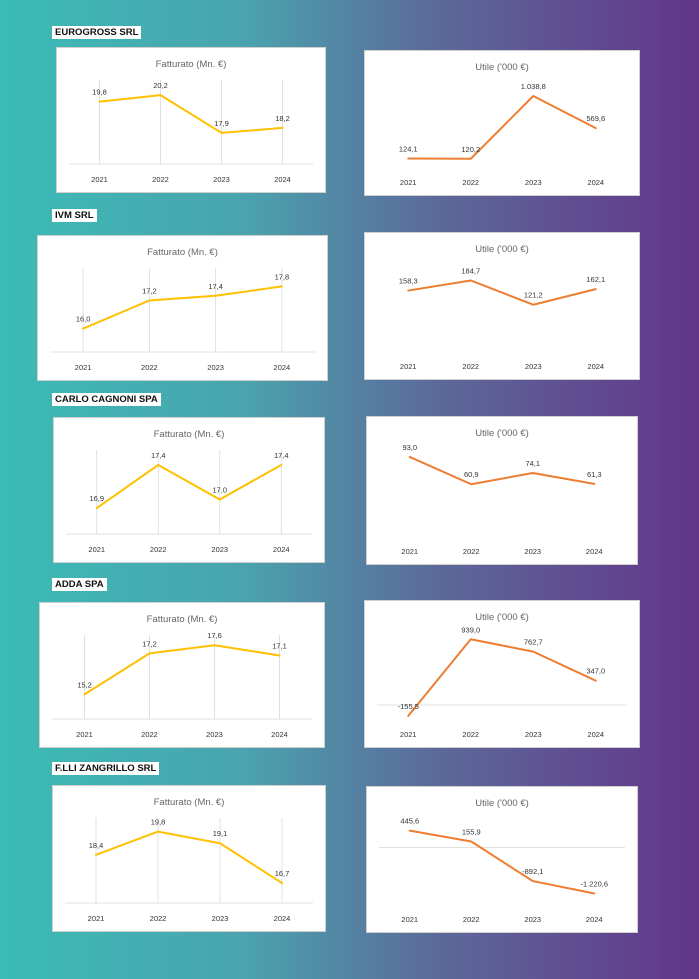 The width and height of the screenshot is (699, 979). Describe the element at coordinates (408, 149) in the screenshot. I see `data-label: 124,1` at that location.